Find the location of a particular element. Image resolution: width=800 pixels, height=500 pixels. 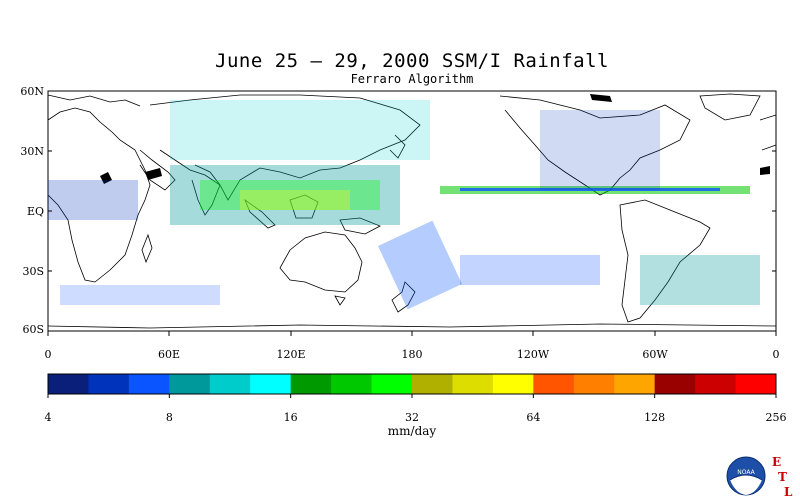

lat-label: EQ is located at coordinates (35, 211).